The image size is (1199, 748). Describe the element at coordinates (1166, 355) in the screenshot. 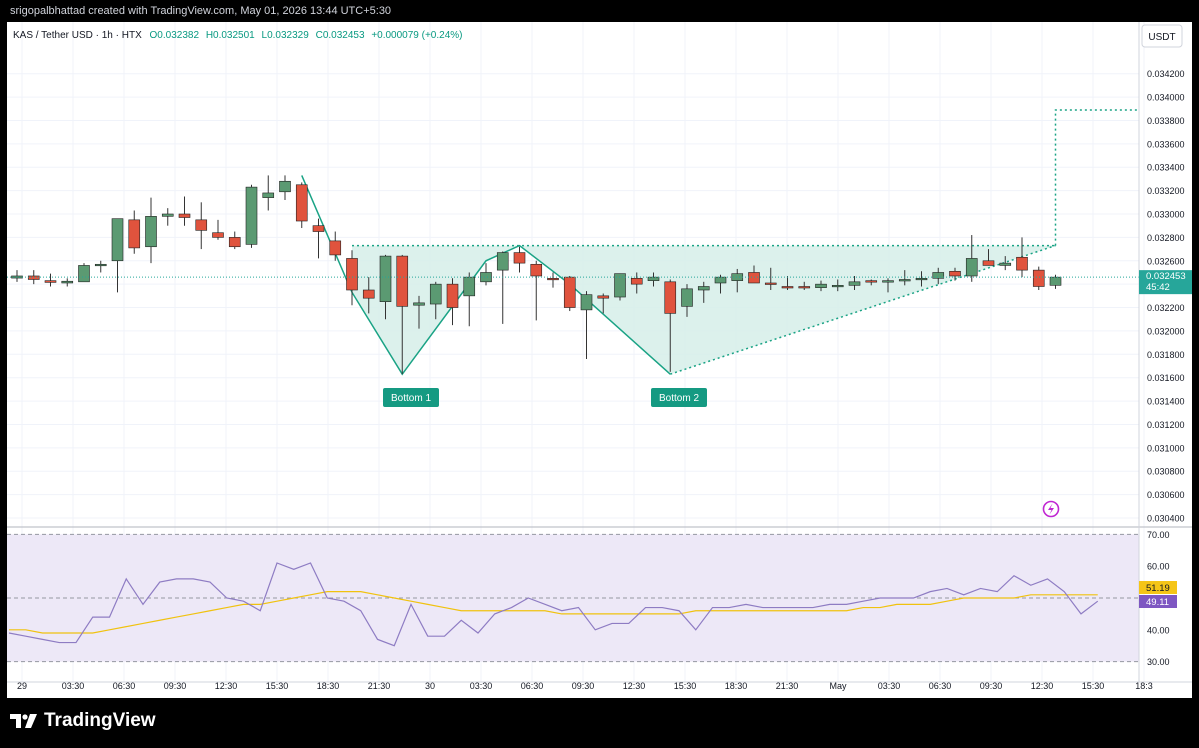

I see `price-tick-label: 0.031800` at that location.